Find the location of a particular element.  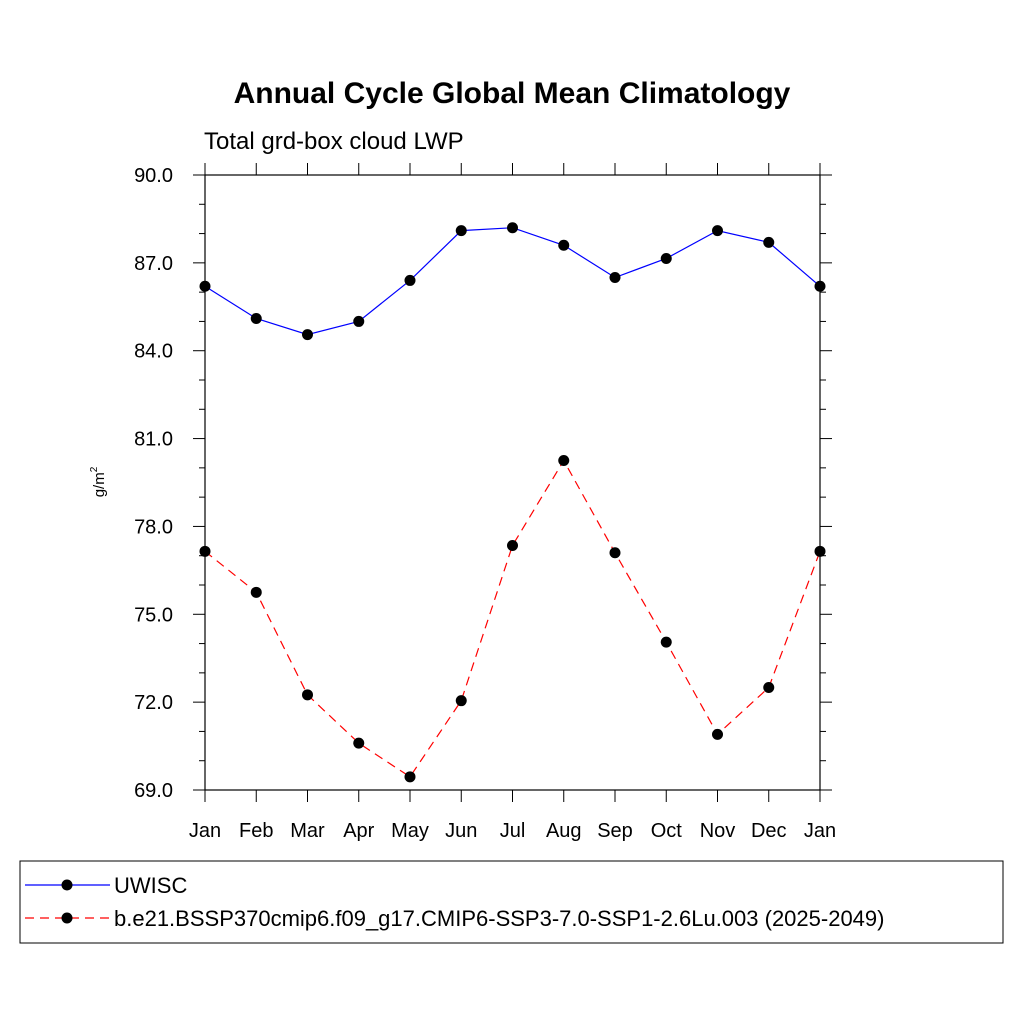

x-tick-label: Mar is located at coordinates (307, 831).